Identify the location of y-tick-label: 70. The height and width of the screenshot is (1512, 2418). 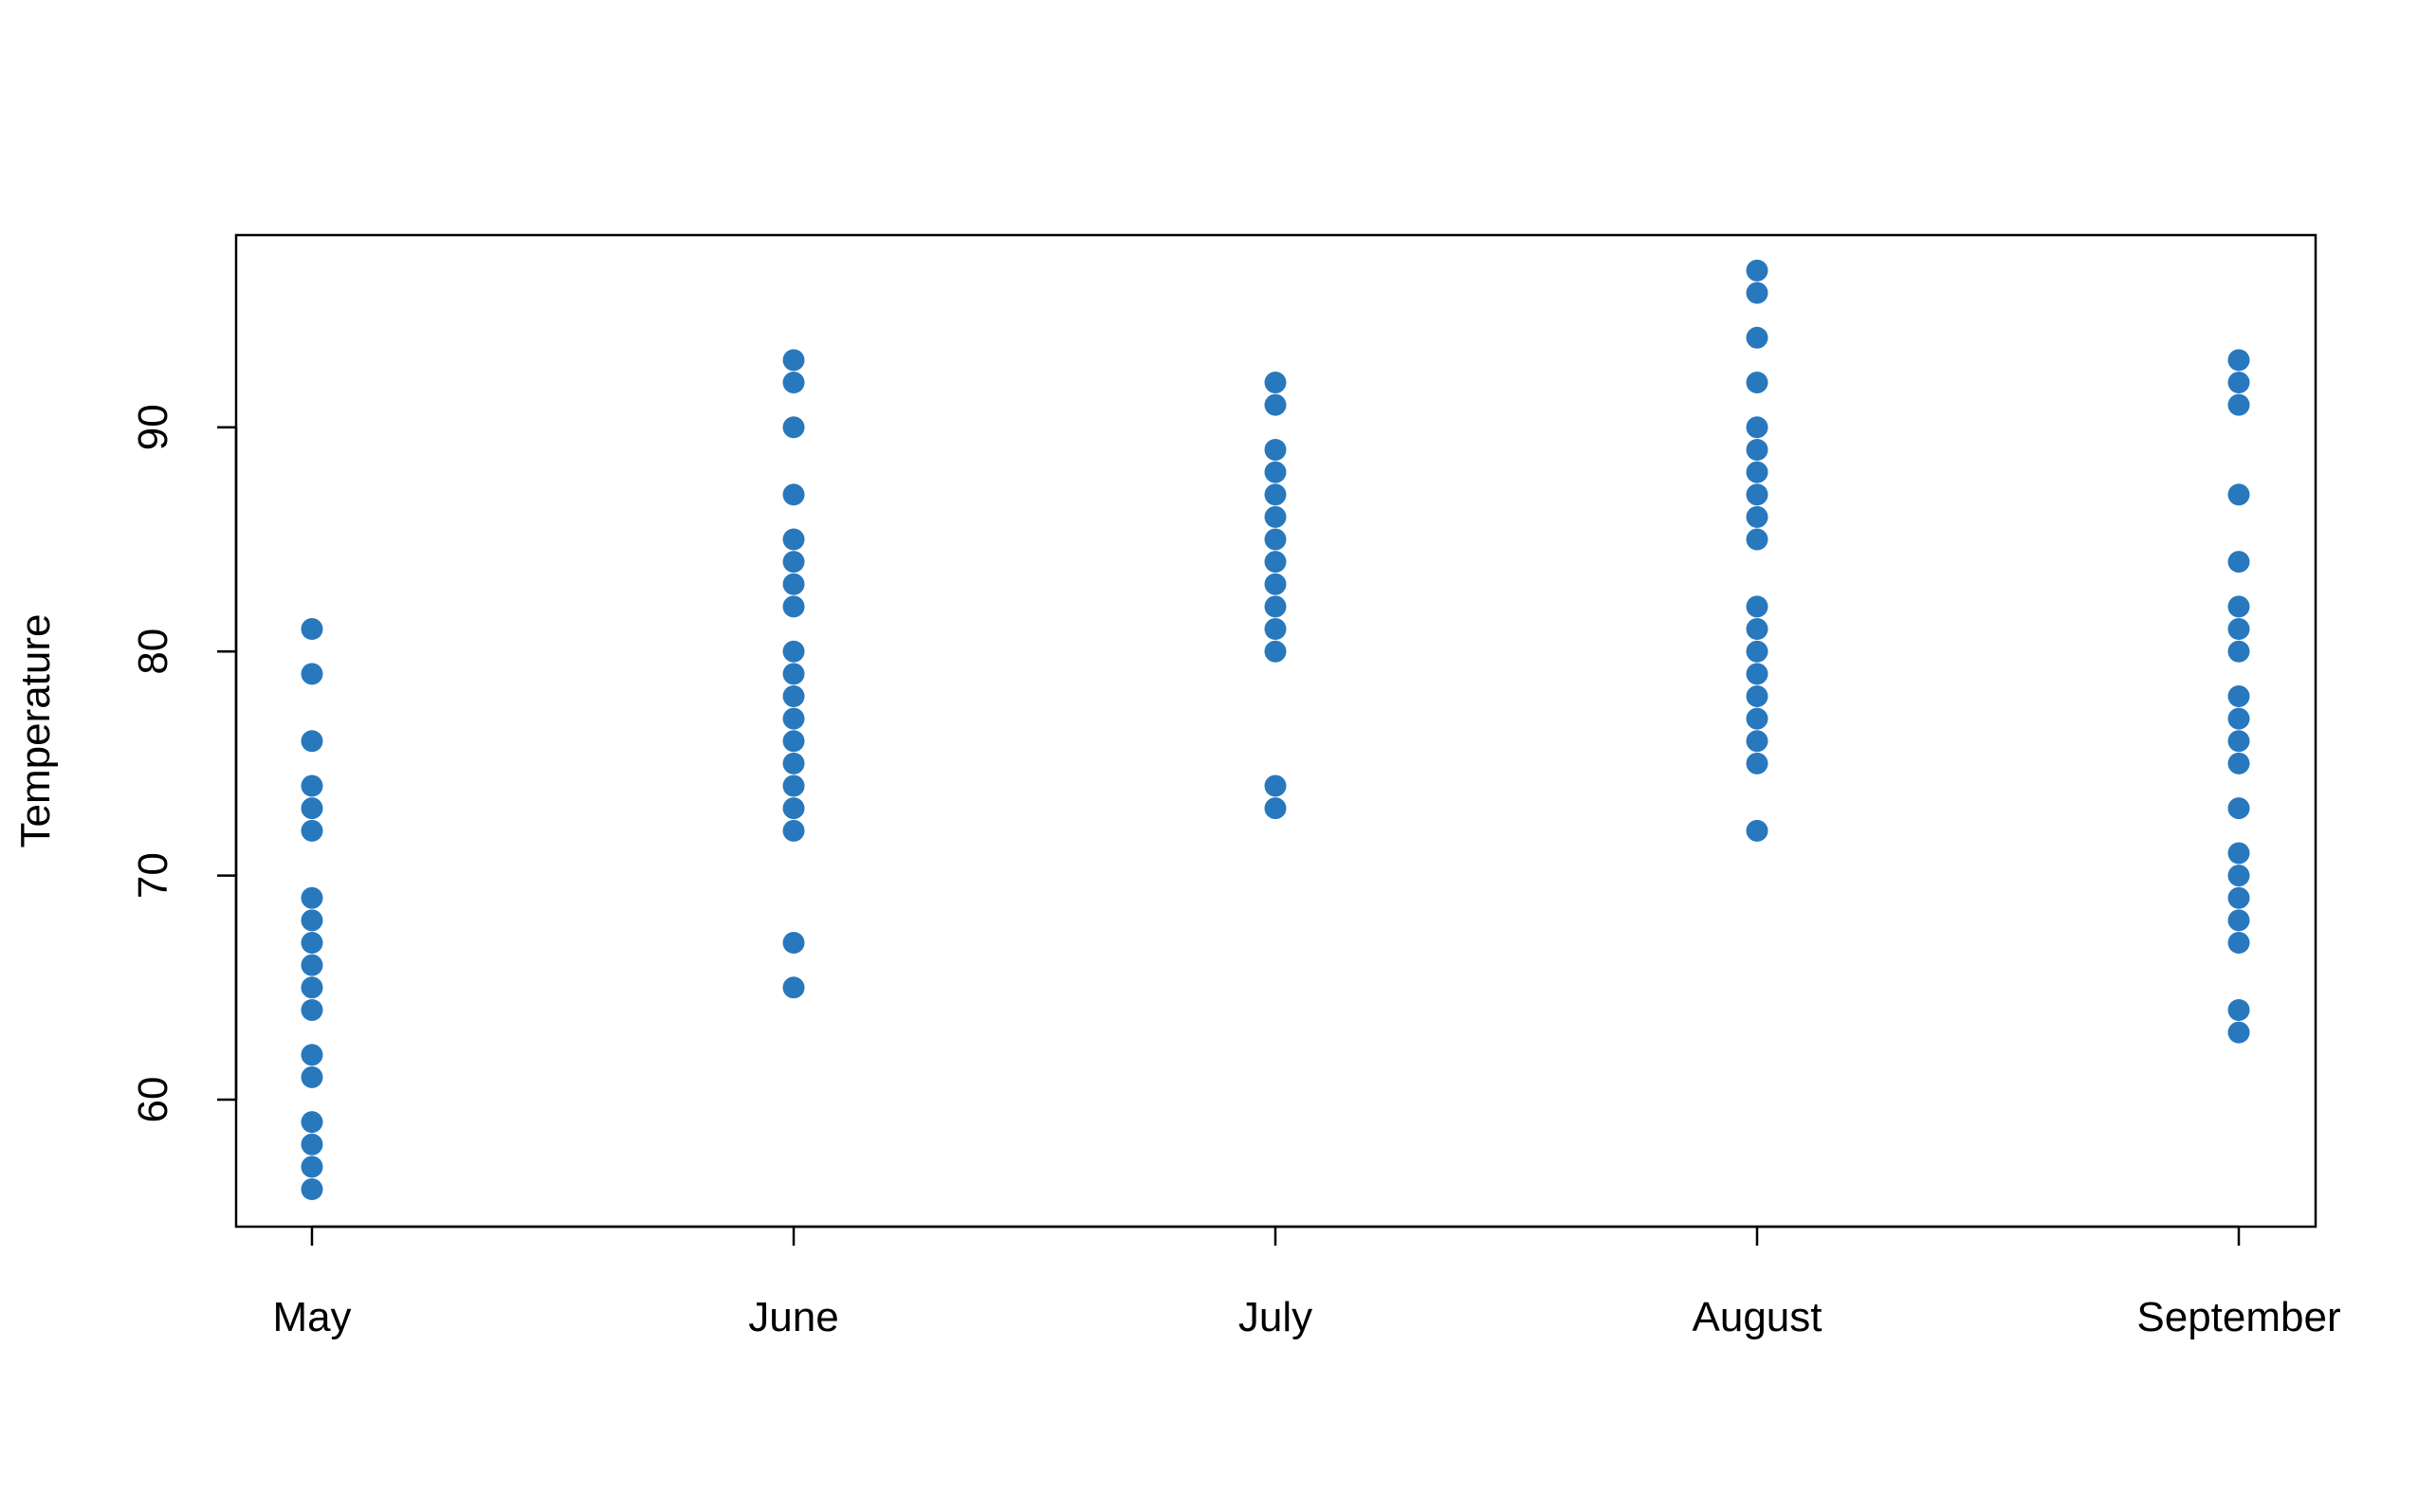
(153, 875).